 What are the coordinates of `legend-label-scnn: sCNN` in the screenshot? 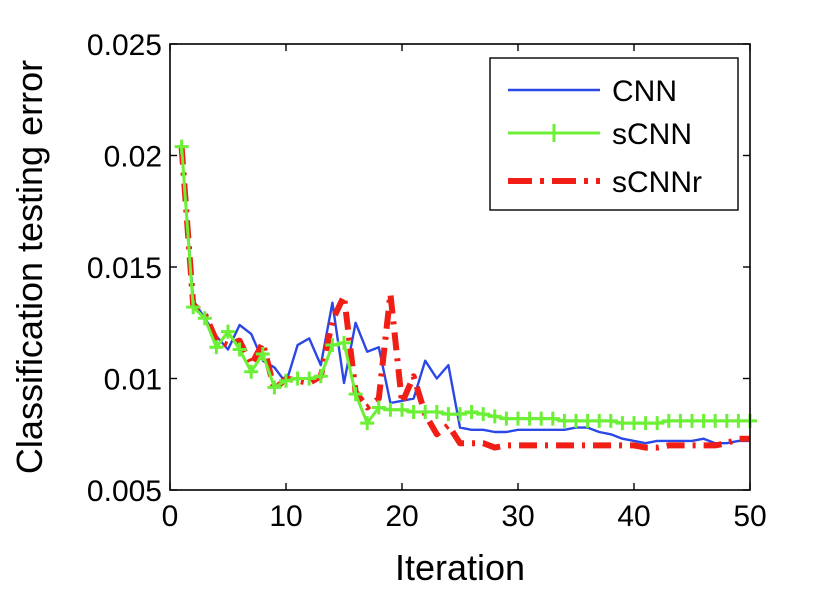 It's located at (652, 134).